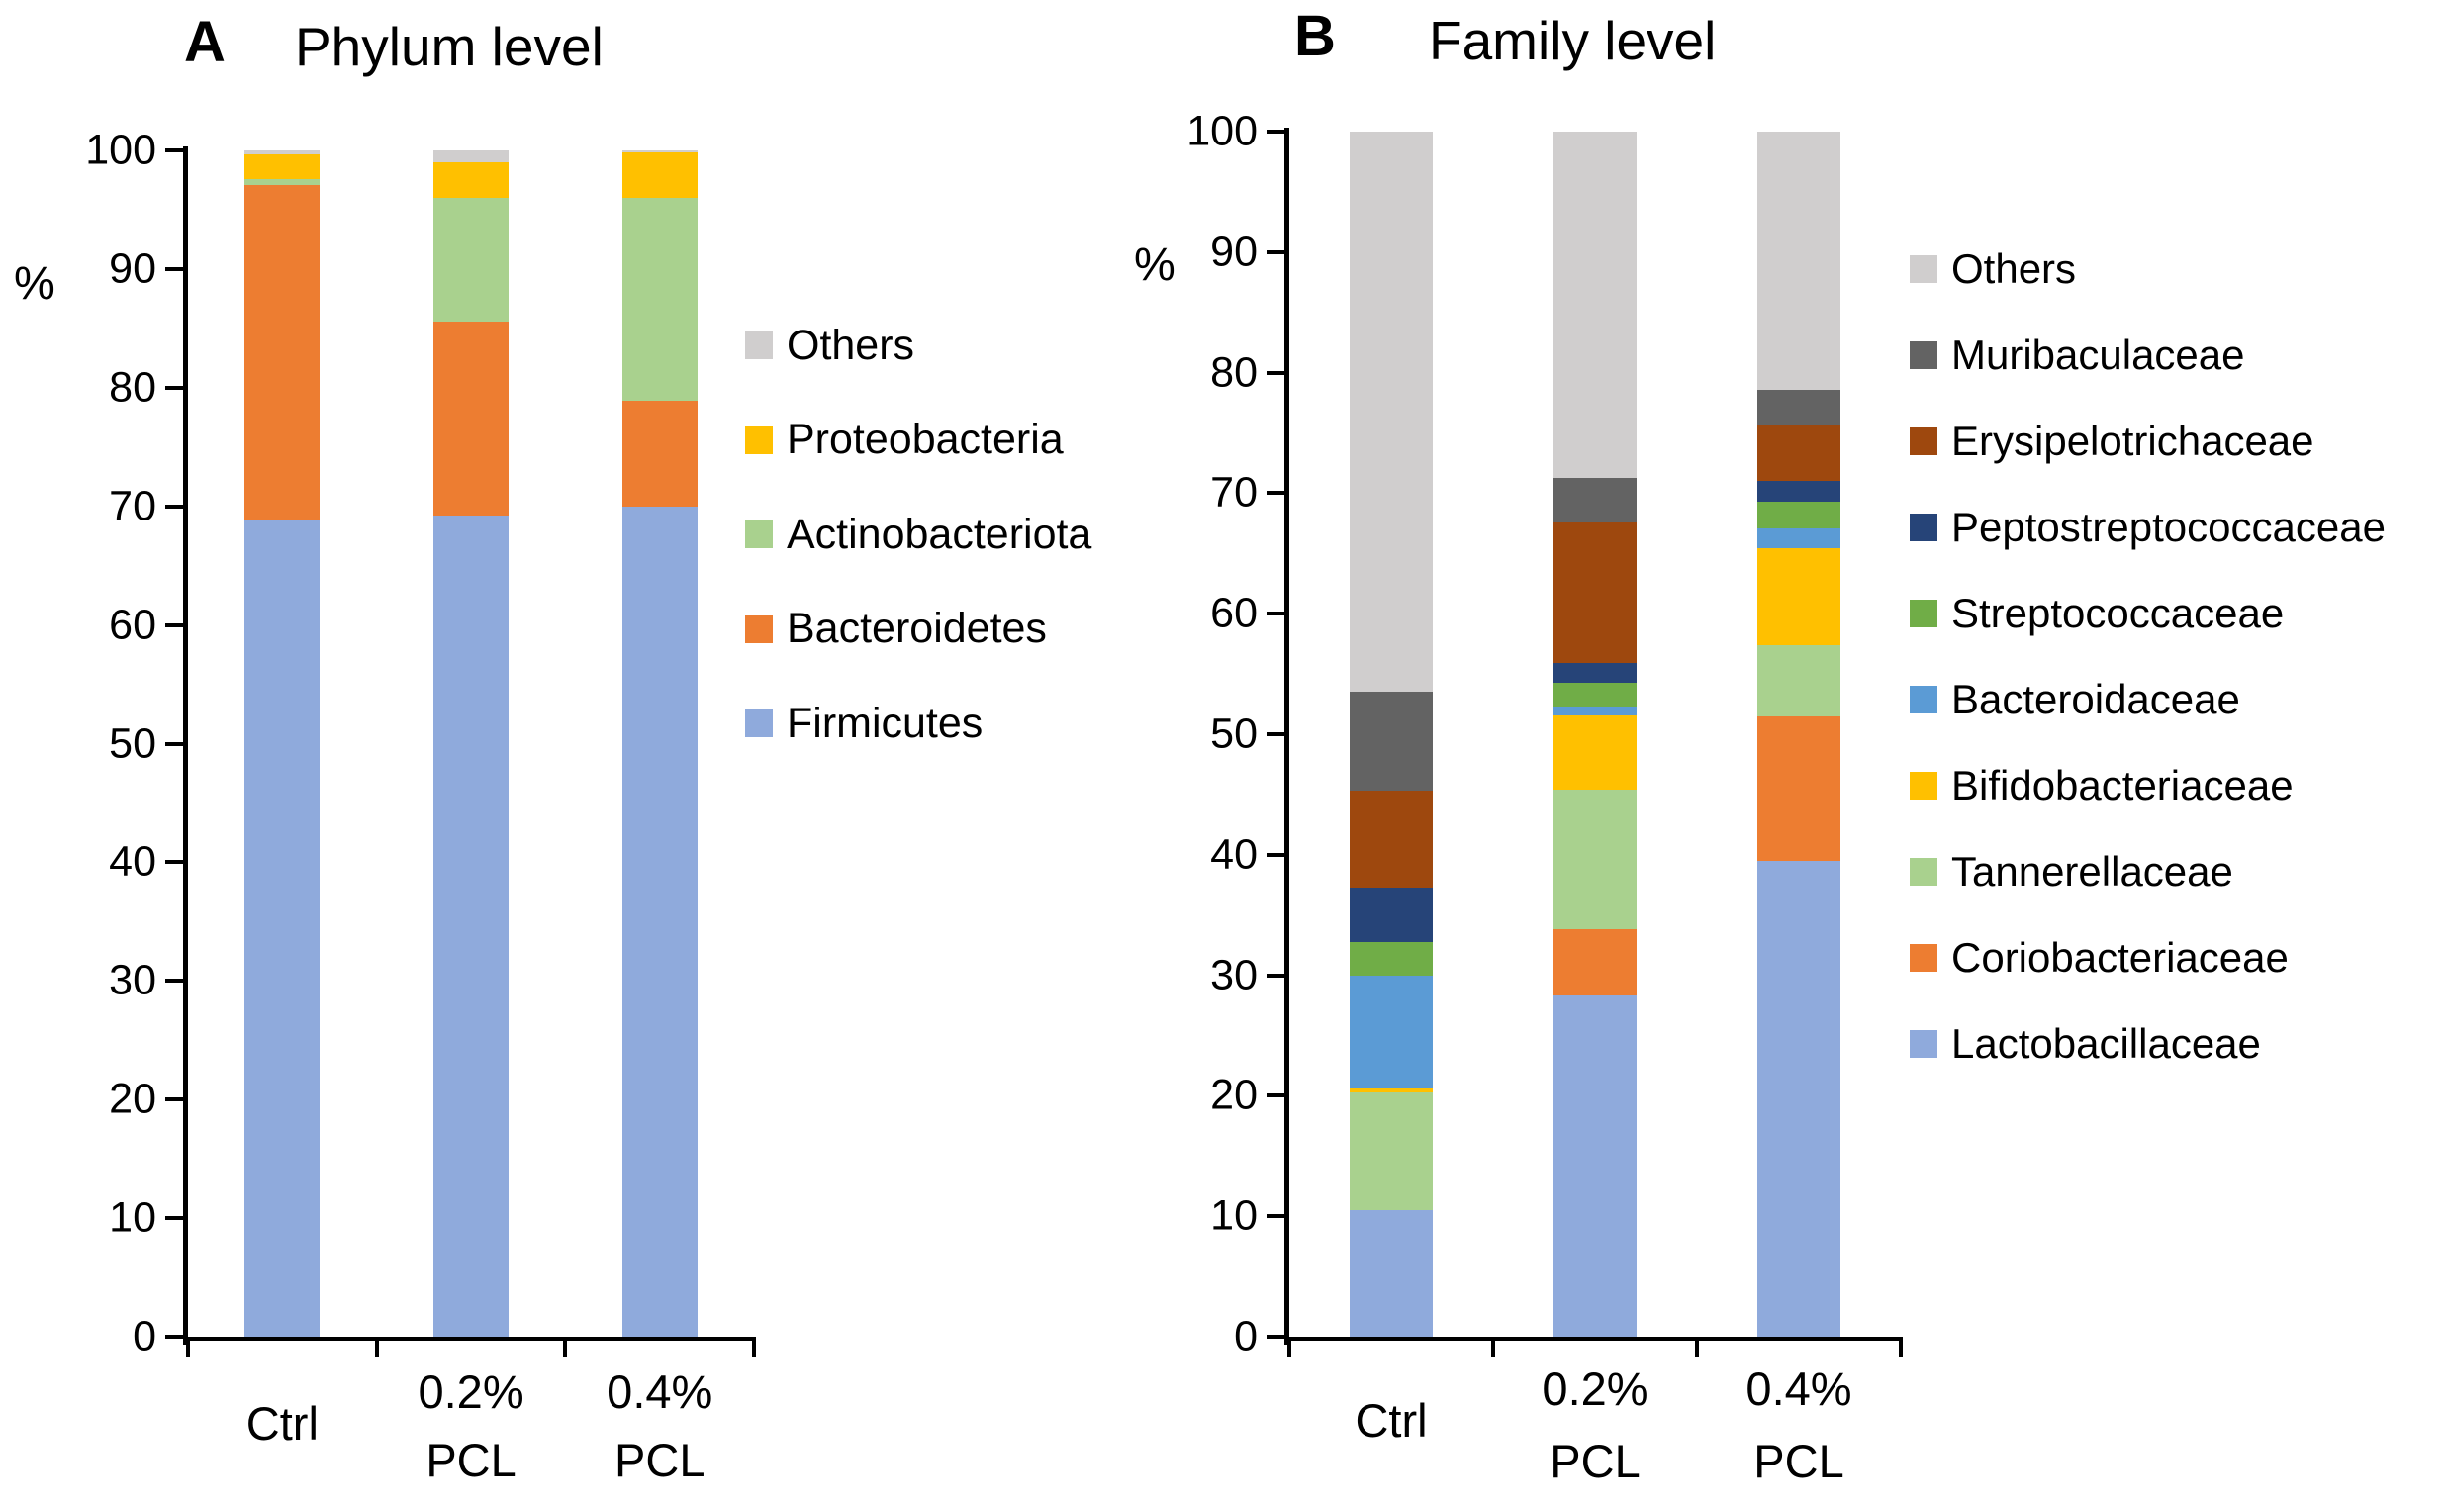 This screenshot has height=1512, width=2447. I want to click on legend-item-tannerellaceae: Tannerellaceae, so click(2071, 871).